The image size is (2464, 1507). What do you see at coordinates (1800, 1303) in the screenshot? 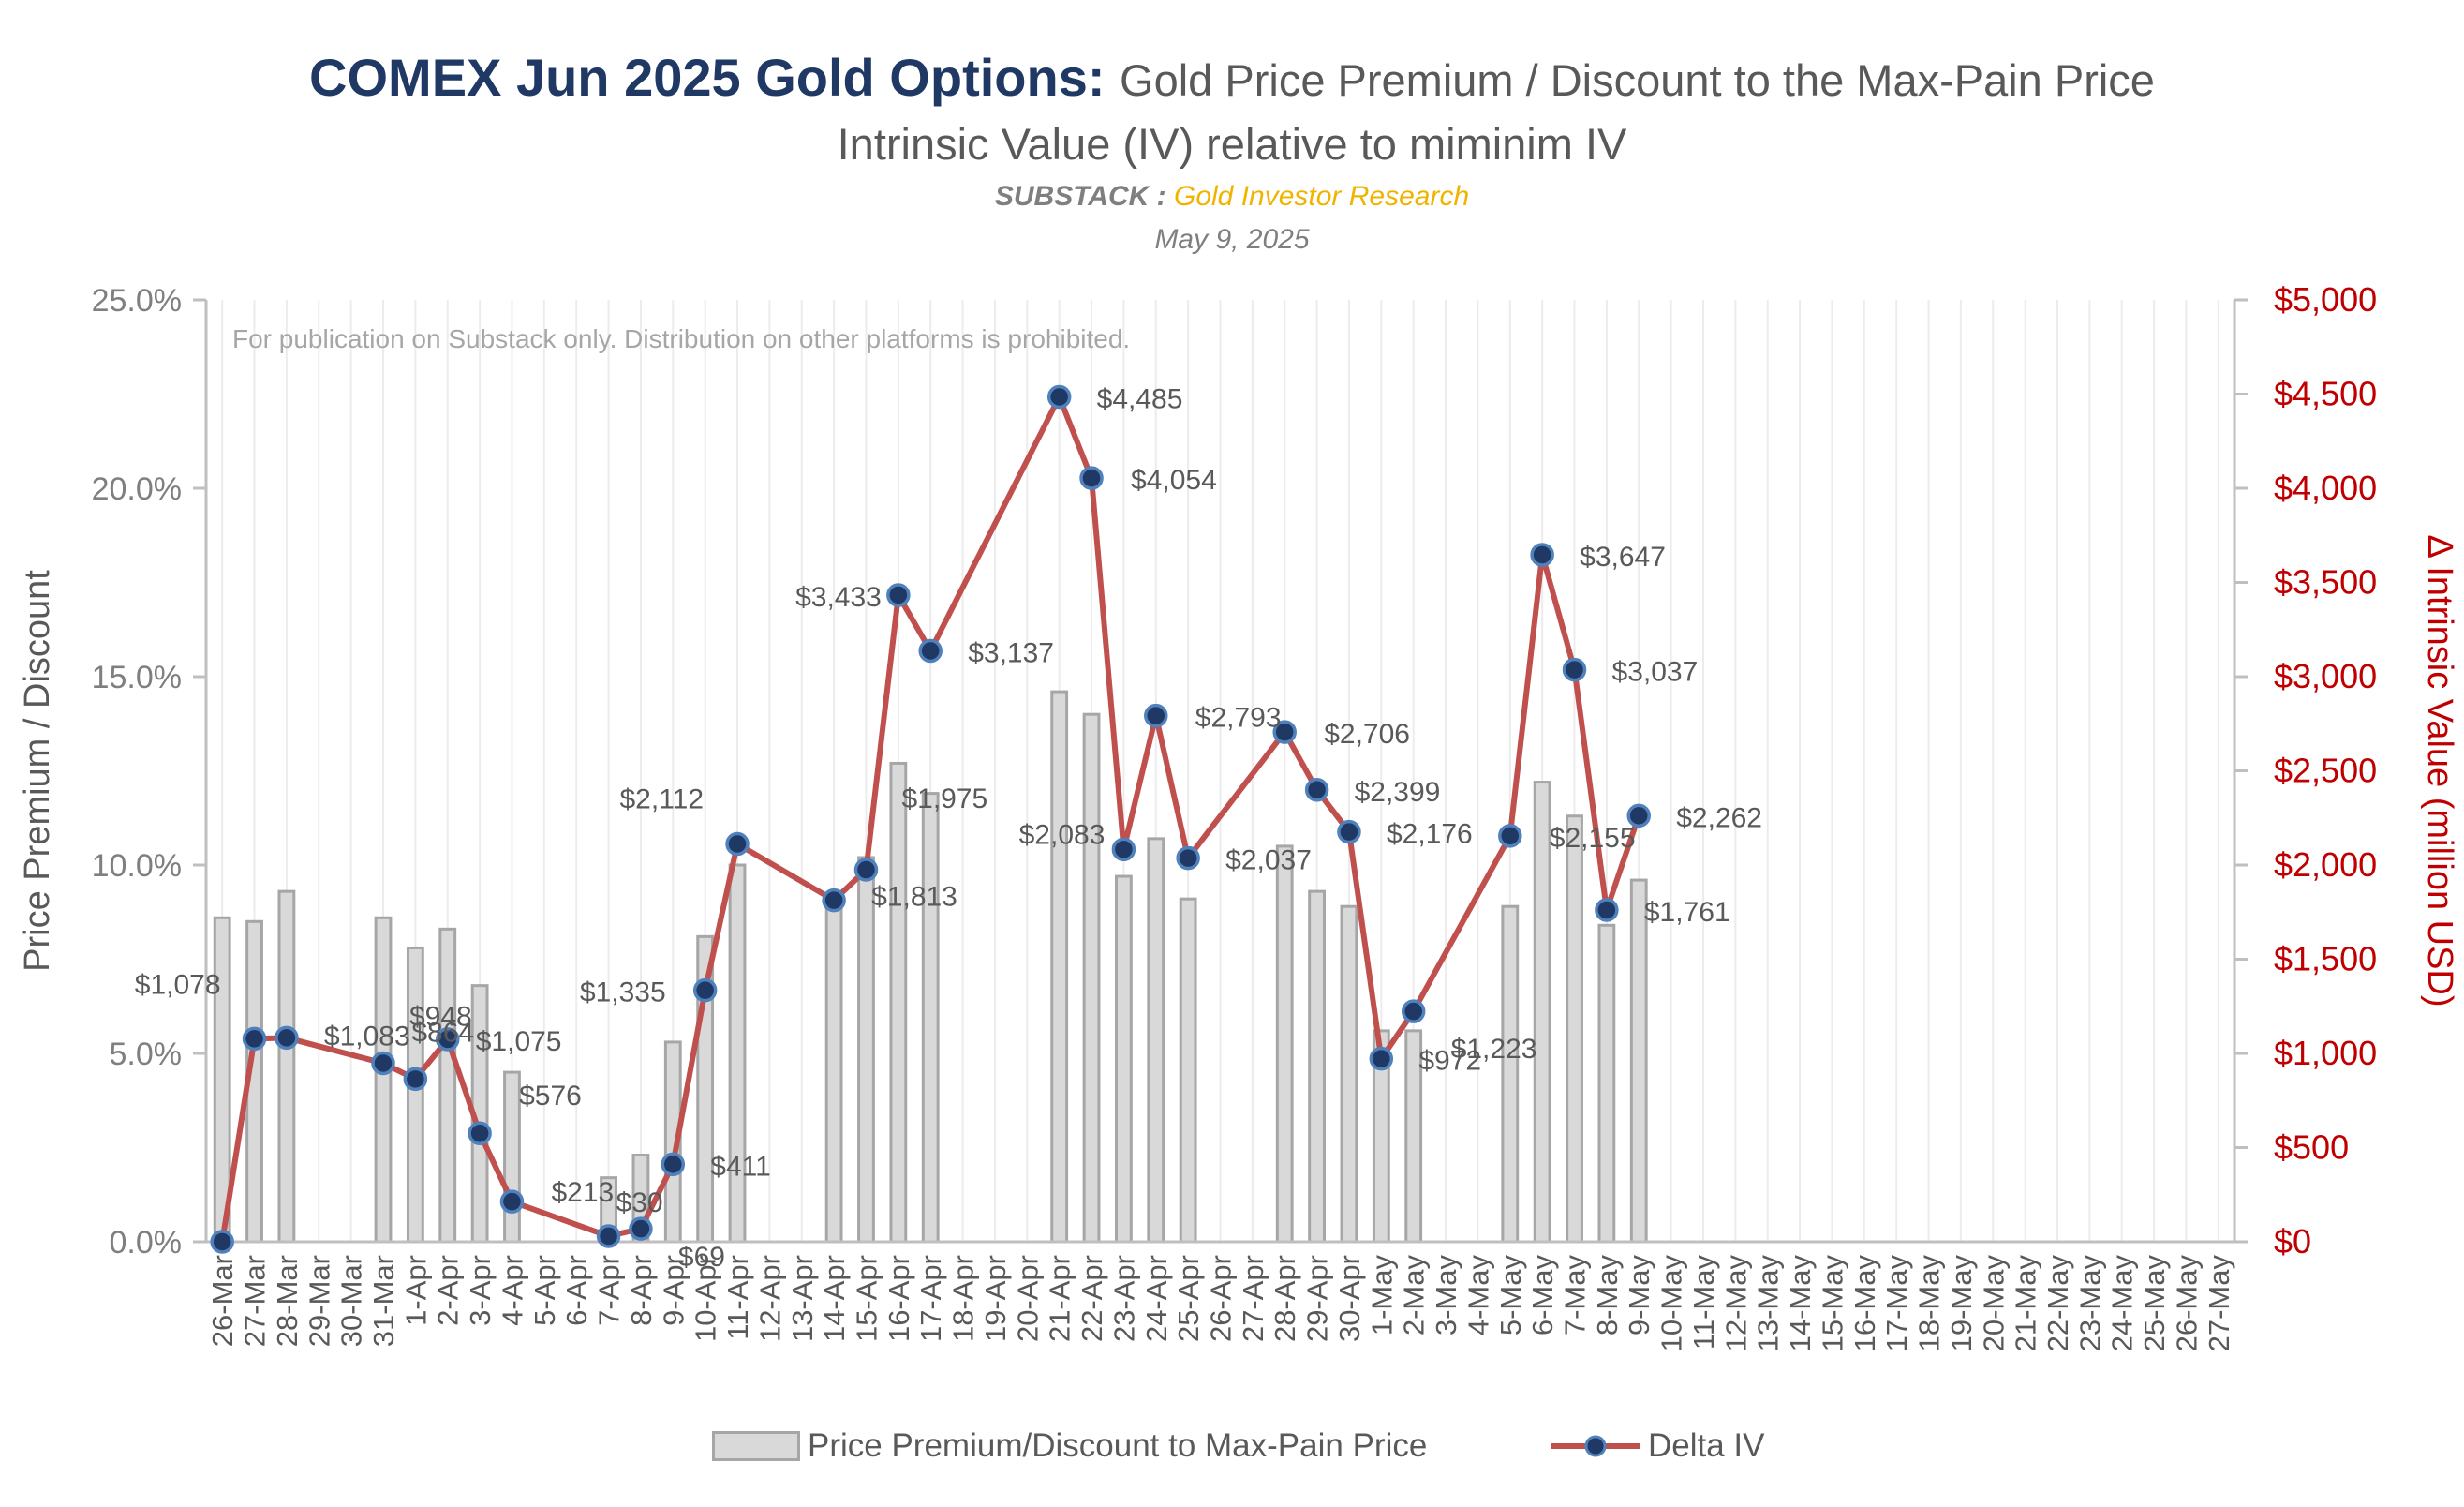
I see `x-tick-label: 14-May` at bounding box center [1800, 1303].